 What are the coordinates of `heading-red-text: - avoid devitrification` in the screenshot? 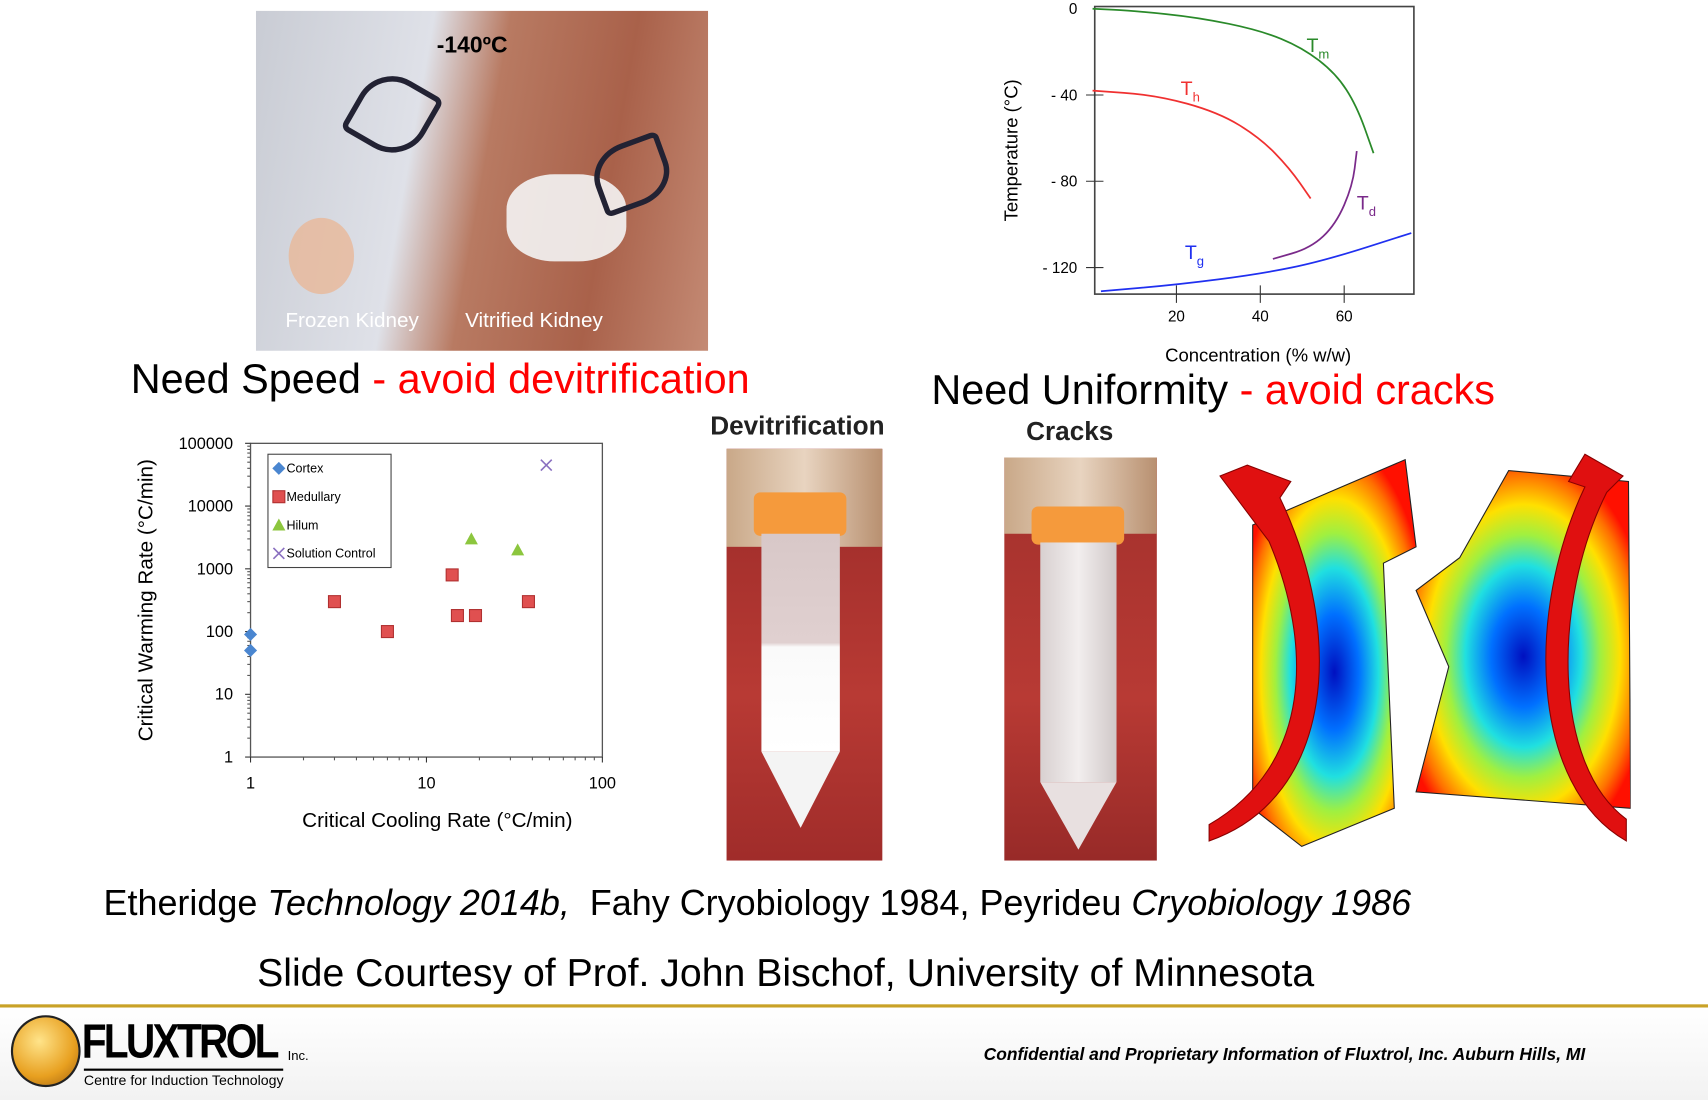 It's located at (555, 380).